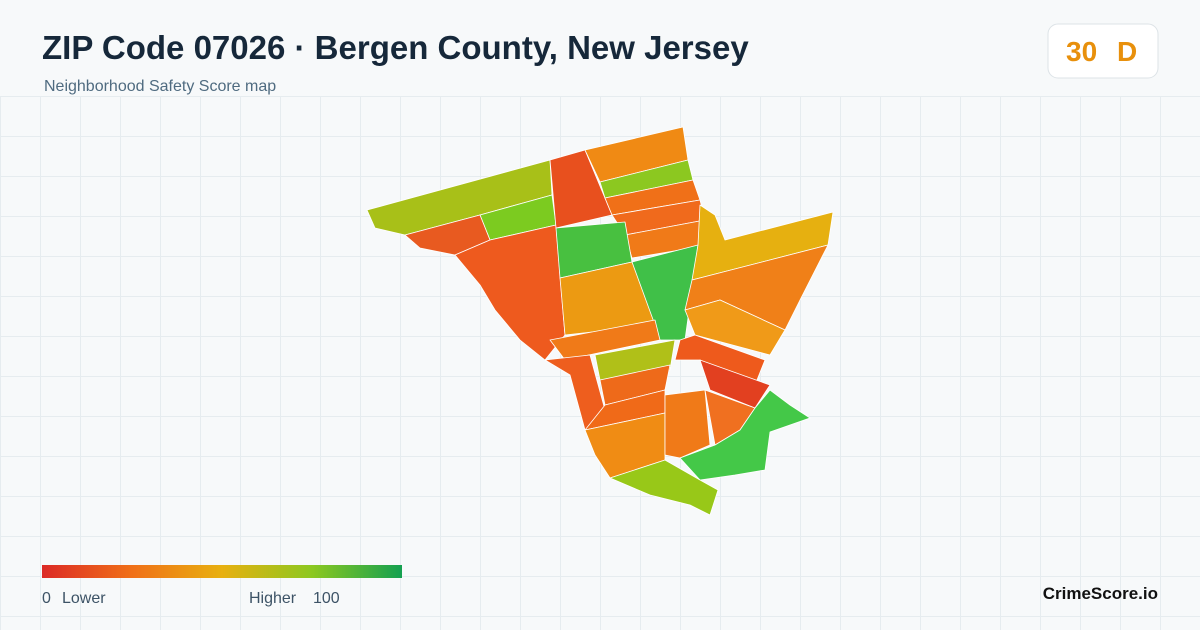 Image resolution: width=1200 pixels, height=630 pixels. I want to click on legend-max-label: Higher, so click(273, 598).